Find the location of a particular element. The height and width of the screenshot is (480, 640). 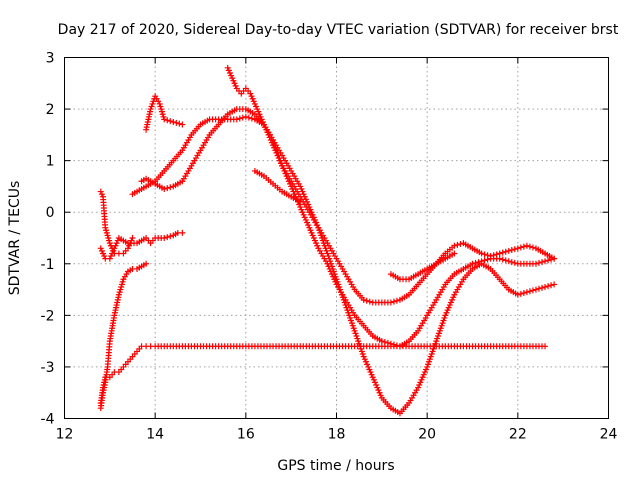

series-pass-a is located at coordinates (141, 245).